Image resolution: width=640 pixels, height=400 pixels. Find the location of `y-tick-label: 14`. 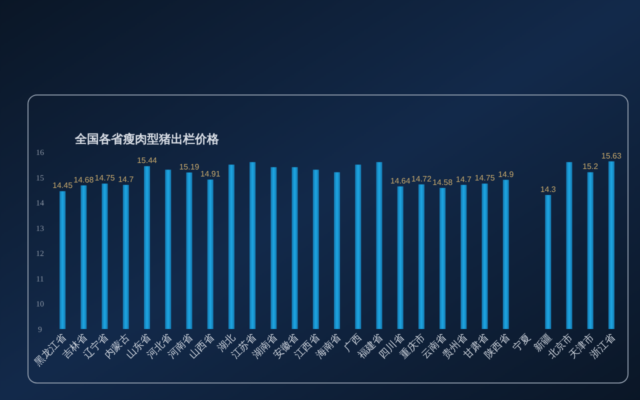

y-tick-label: 14 is located at coordinates (40, 203).